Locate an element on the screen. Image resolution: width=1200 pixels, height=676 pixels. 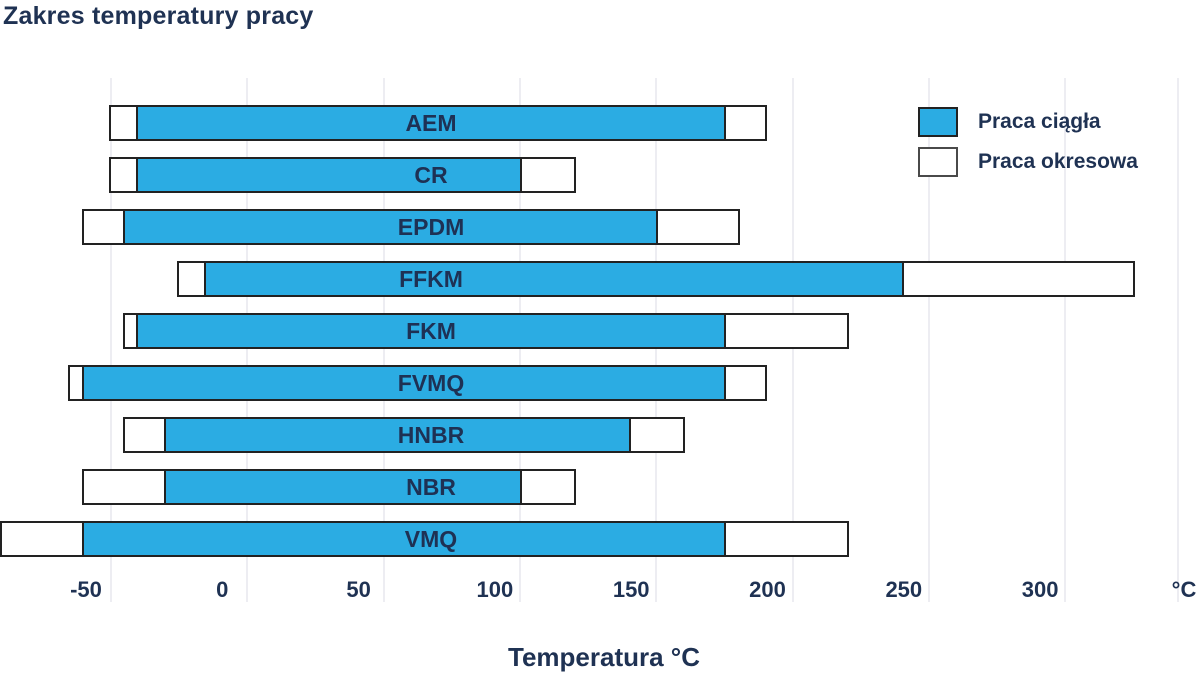
bar-label-CR: CR is located at coordinates (431, 175).